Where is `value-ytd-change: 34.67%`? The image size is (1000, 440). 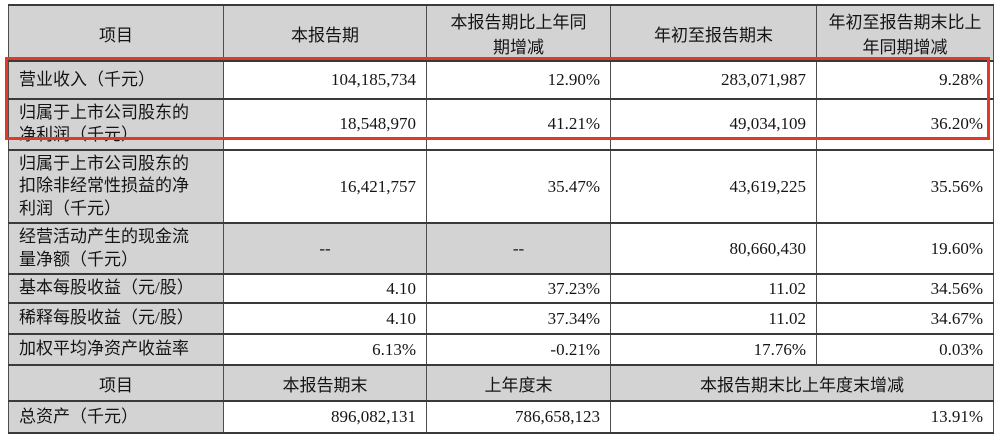
value-ytd-change: 34.67% is located at coordinates (905, 319).